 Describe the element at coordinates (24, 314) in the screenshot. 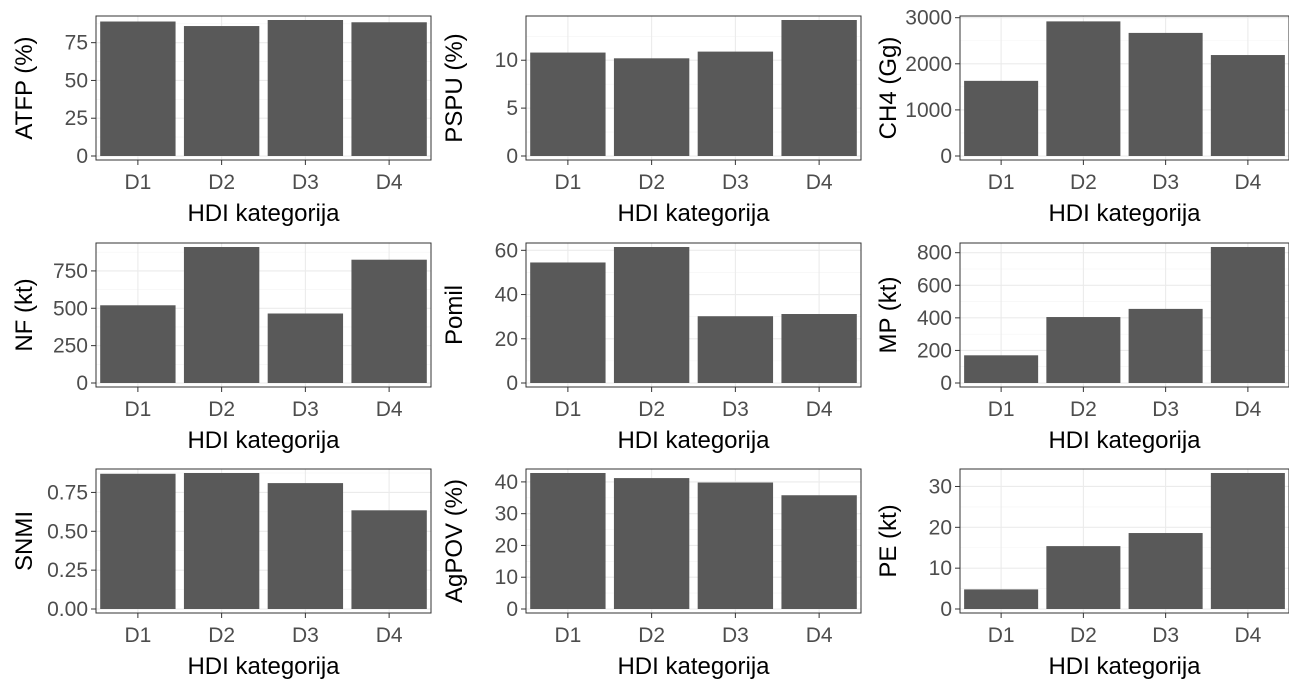

I see `y-axis-title: NF (kt)` at that location.